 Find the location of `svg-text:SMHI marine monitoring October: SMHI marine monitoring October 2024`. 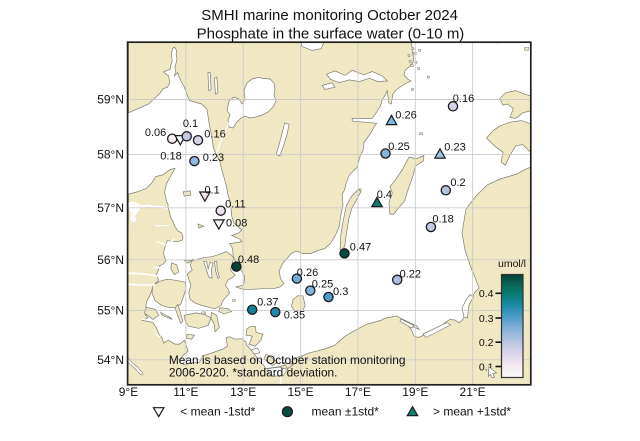

svg-text:SMHI marine monitoring October: SMHI marine monitoring October 2024 is located at coordinates (329, 15).